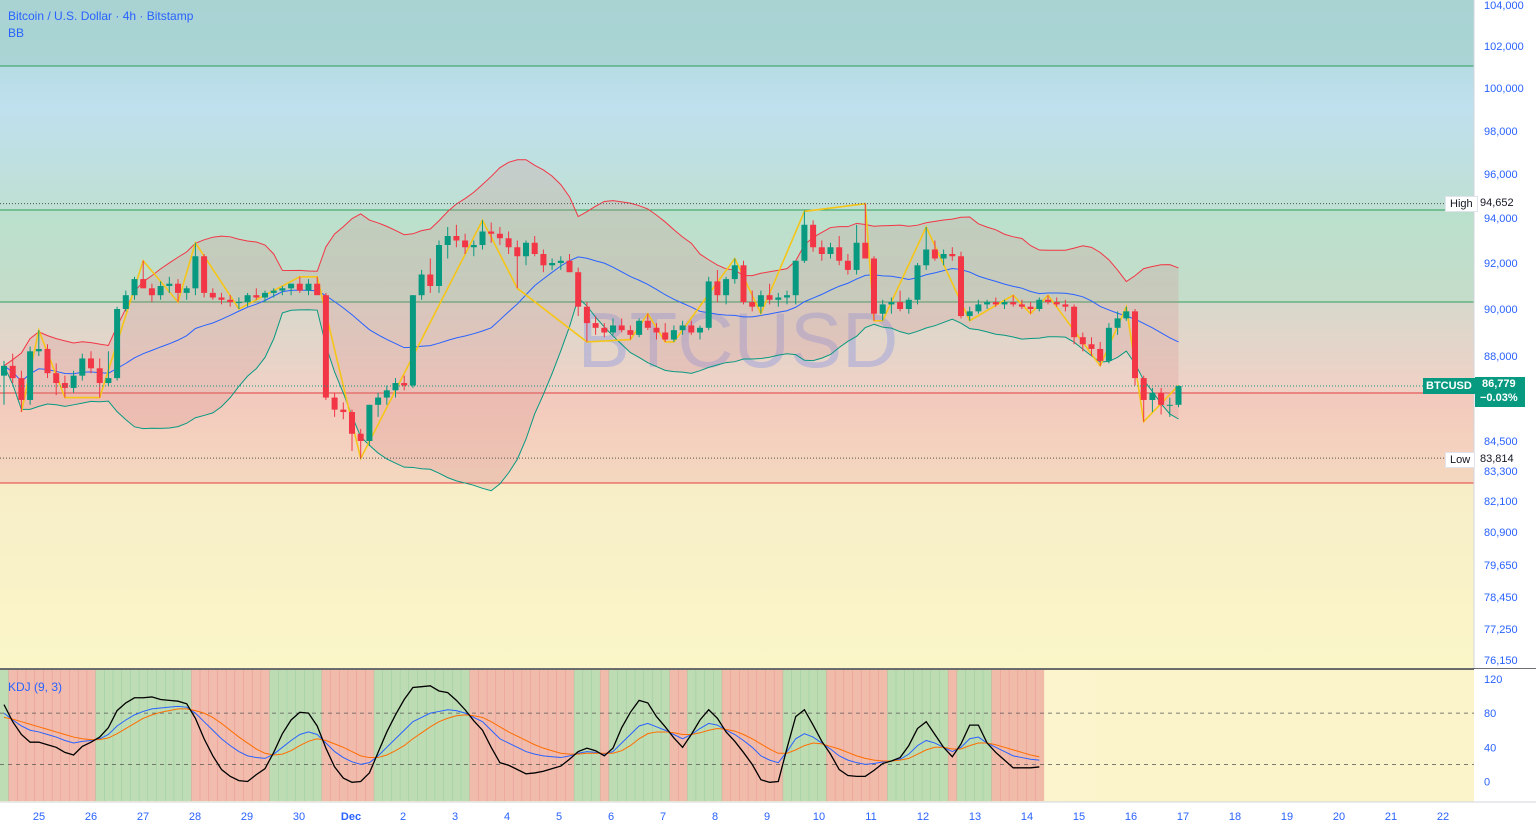 Image resolution: width=1536 pixels, height=835 pixels. What do you see at coordinates (1449, 386) in the screenshot?
I see `current-symbol-tag: BTCUSD` at bounding box center [1449, 386].